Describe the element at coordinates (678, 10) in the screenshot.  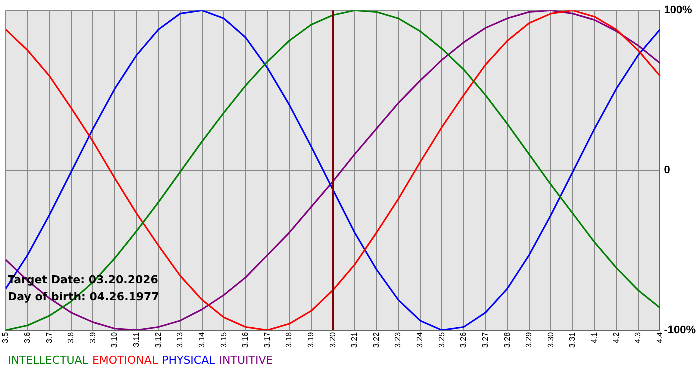
I see `y-tick-label: 100%` at that location.